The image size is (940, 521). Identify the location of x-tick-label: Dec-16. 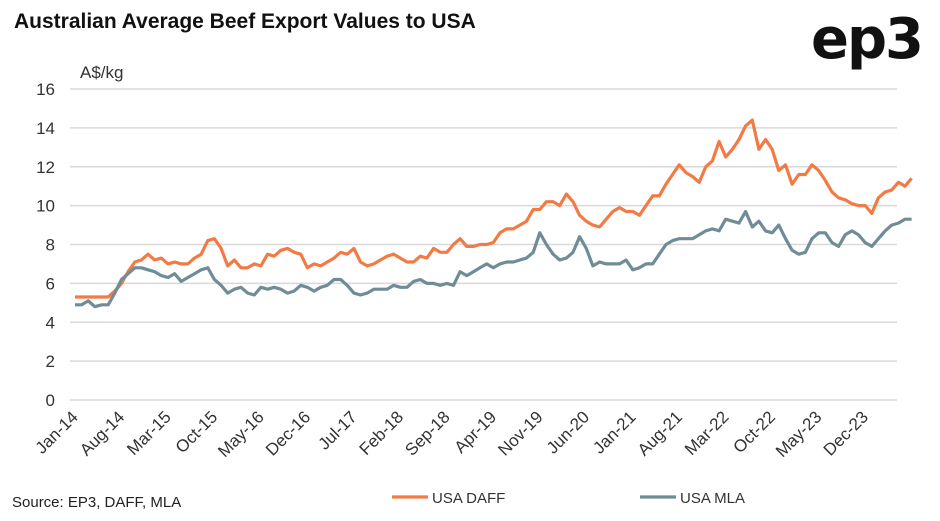
(288, 433).